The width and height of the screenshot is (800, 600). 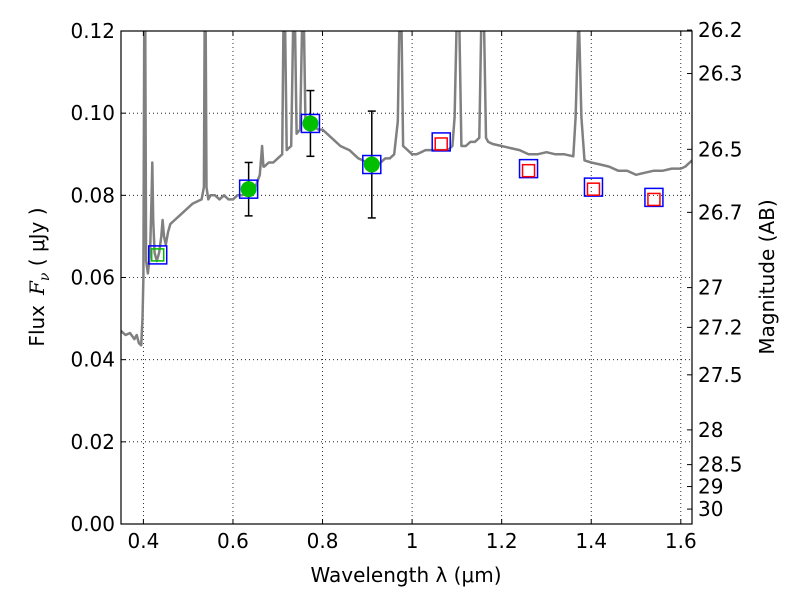 I want to click on magnitude-tick-label: 26.3, so click(x=720, y=74).